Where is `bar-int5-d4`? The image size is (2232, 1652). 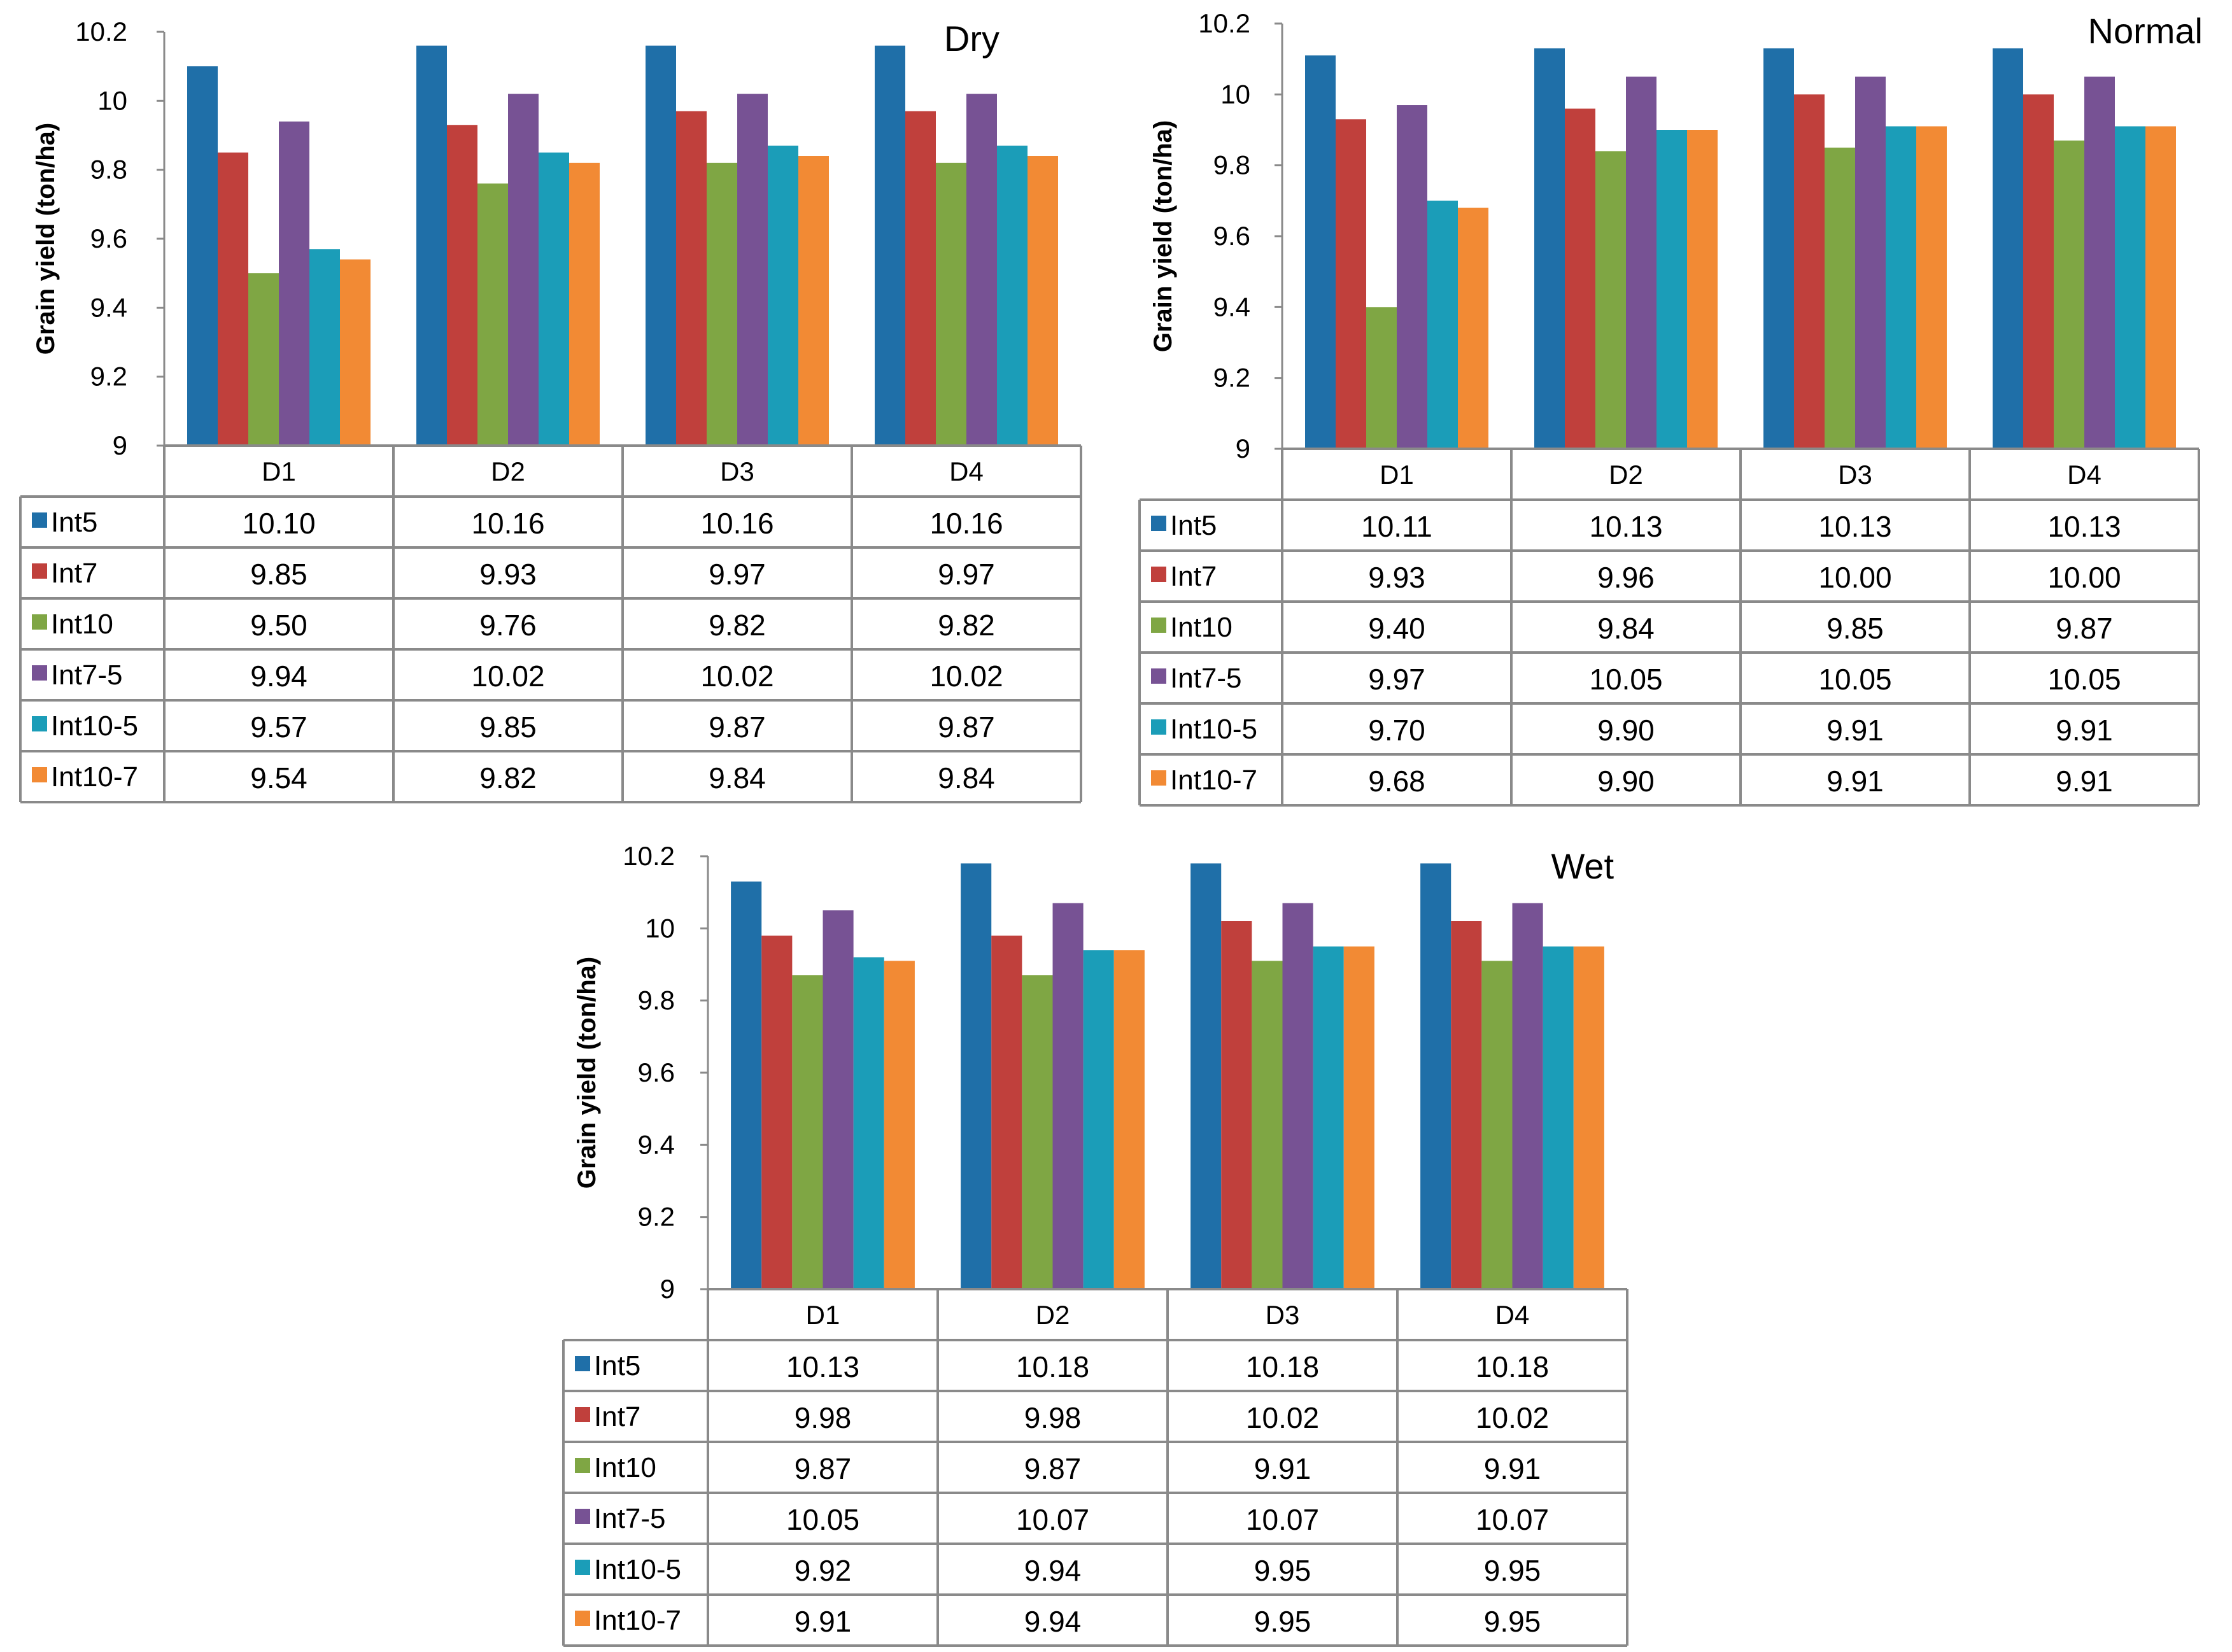
bar-int5-d4 is located at coordinates (1436, 1076).